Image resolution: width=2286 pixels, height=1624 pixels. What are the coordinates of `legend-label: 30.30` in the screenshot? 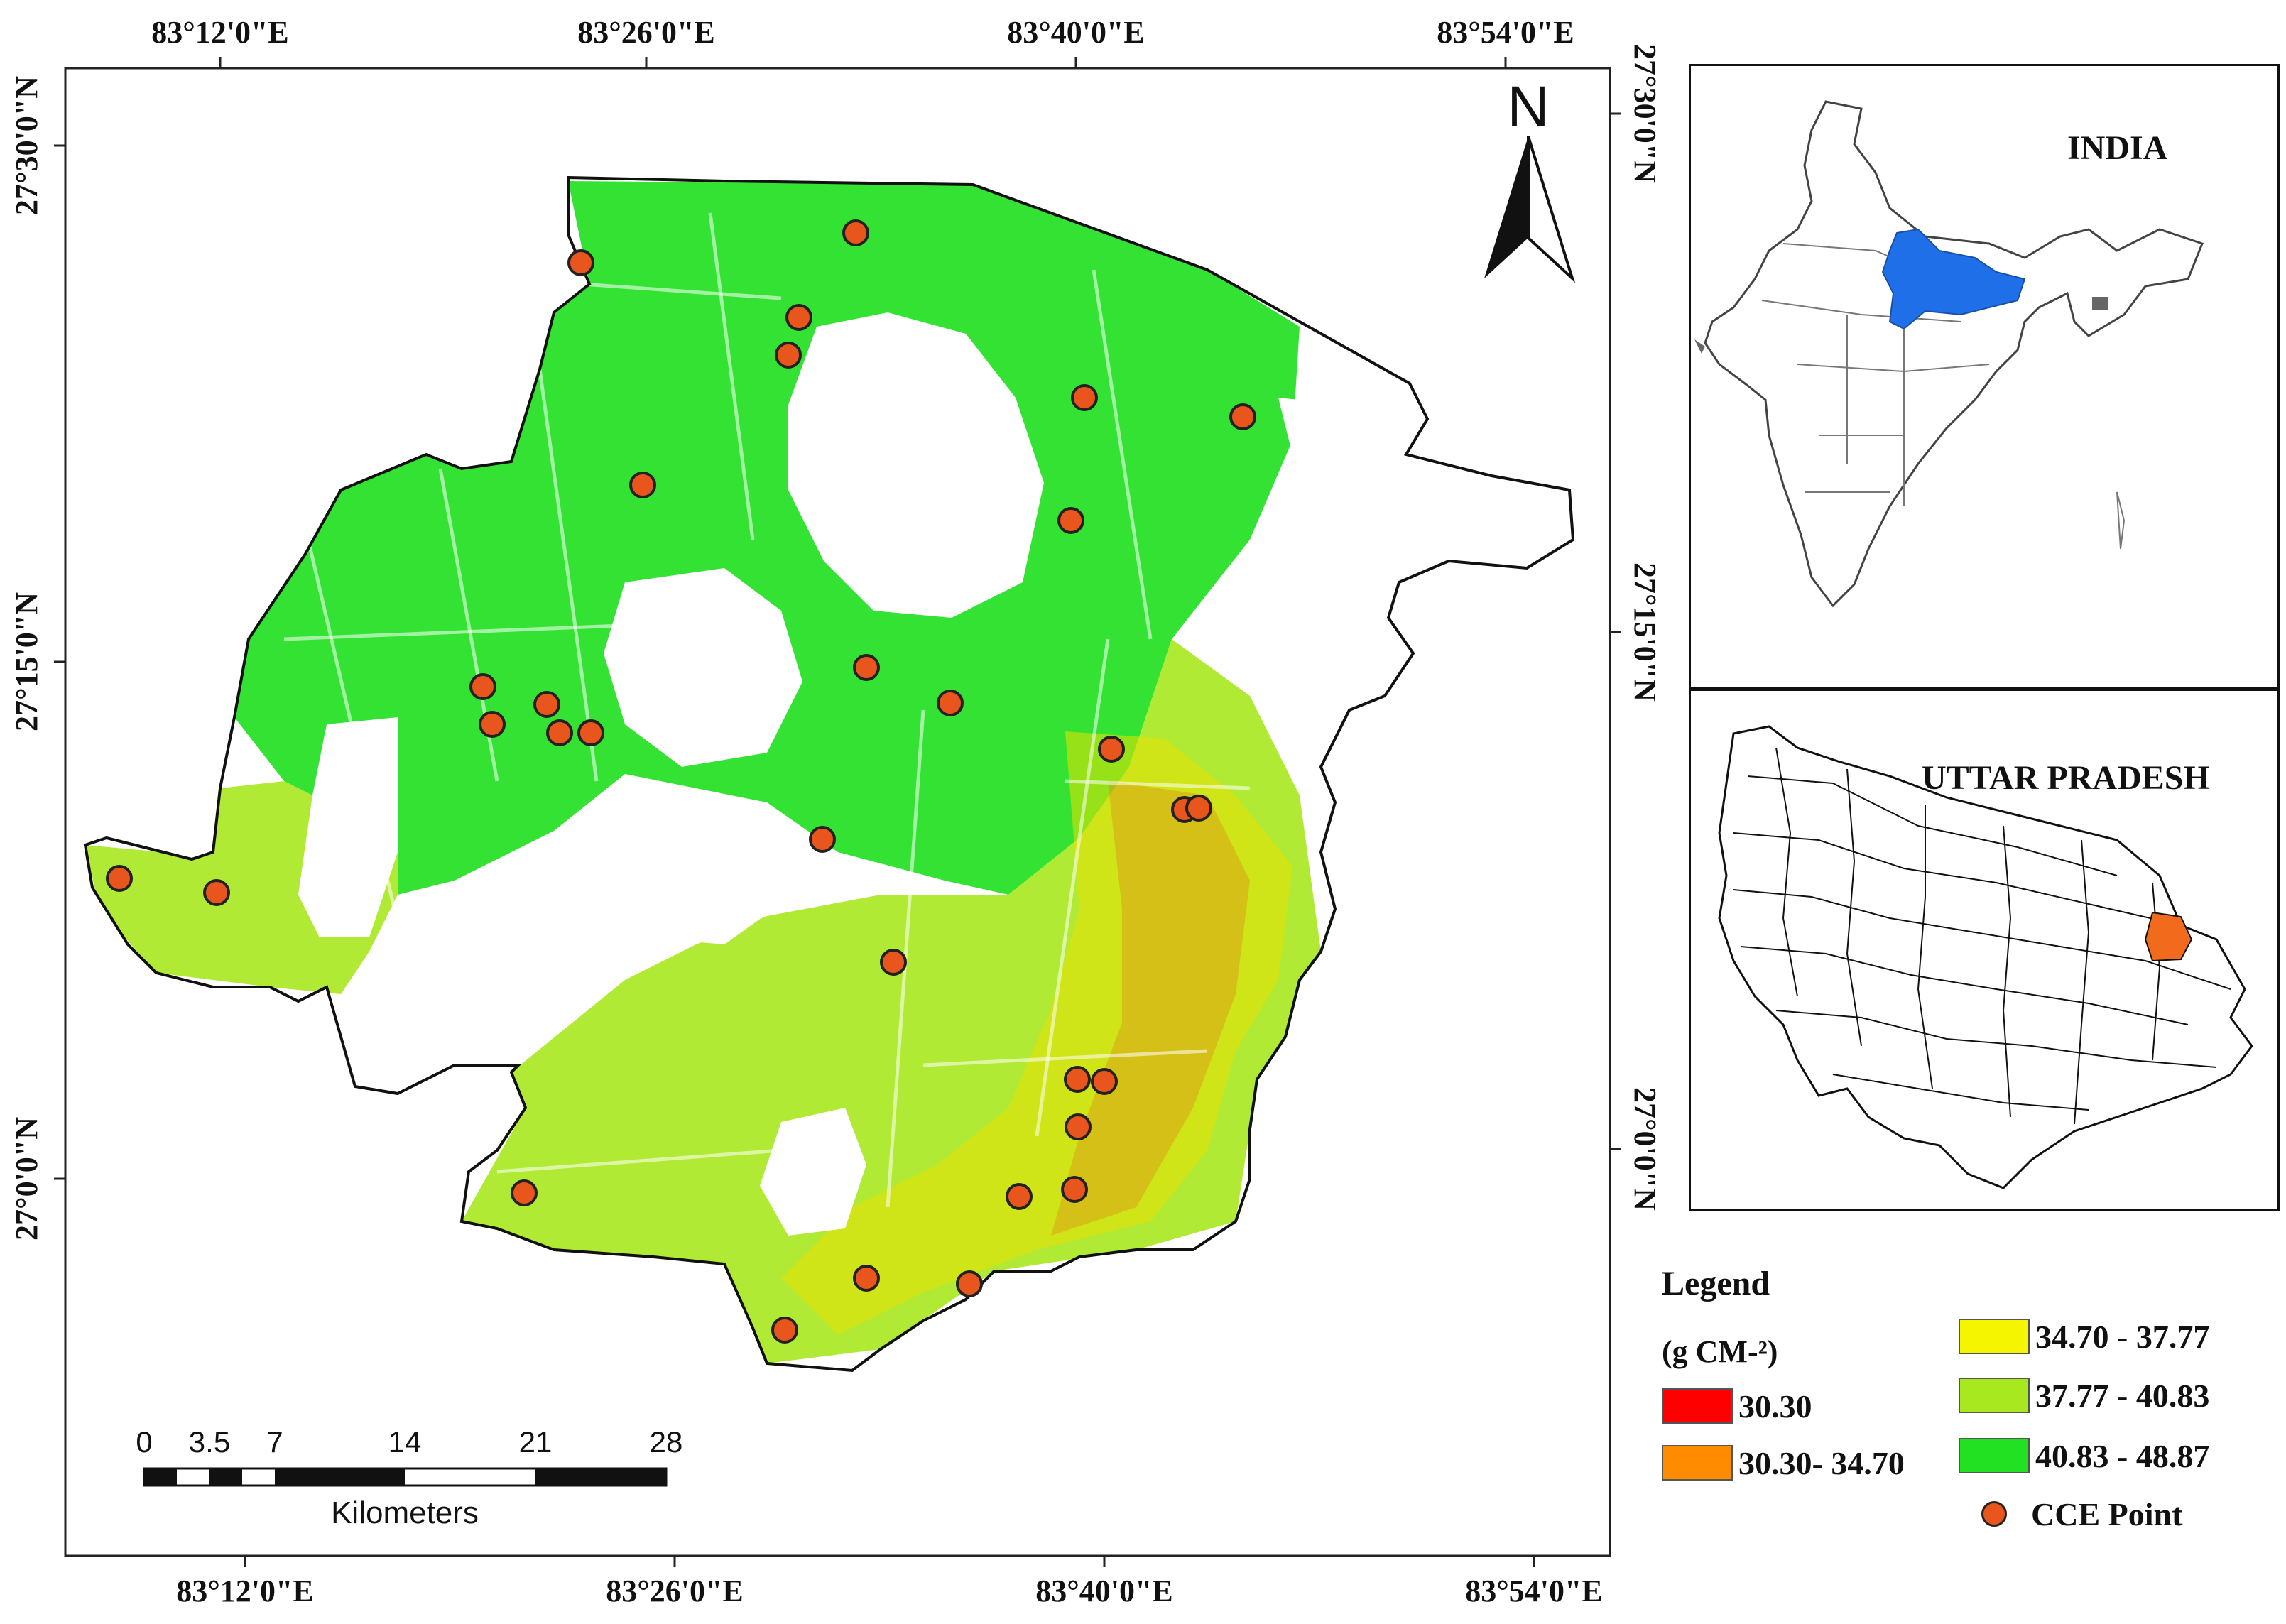 It's located at (1775, 1406).